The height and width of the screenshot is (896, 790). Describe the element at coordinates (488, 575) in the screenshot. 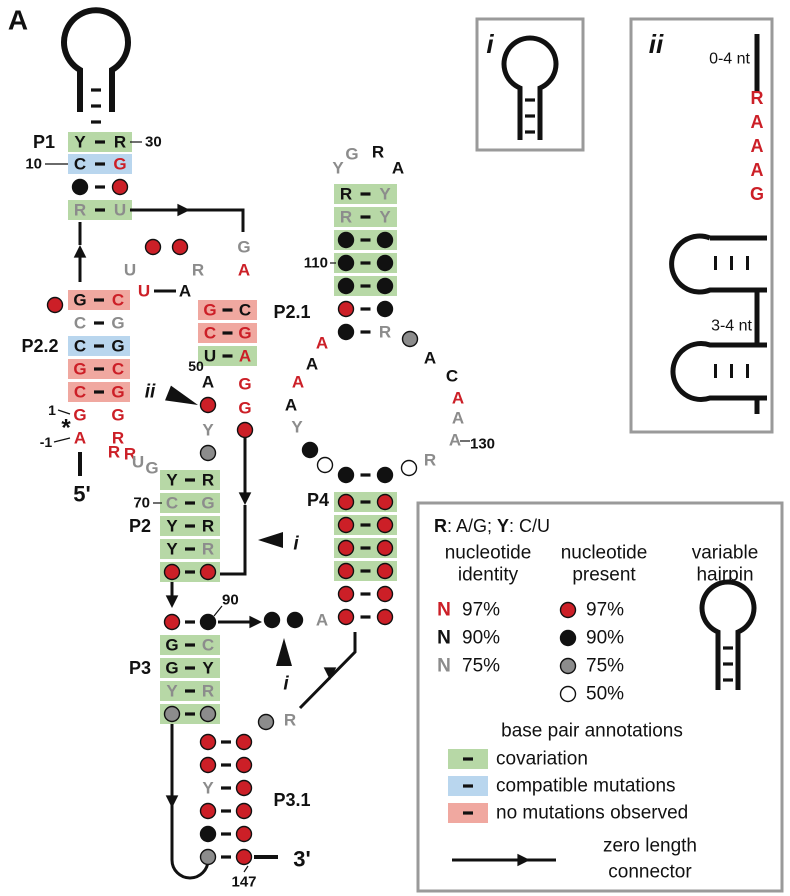

I see `legend-col-identity-2: identity` at that location.